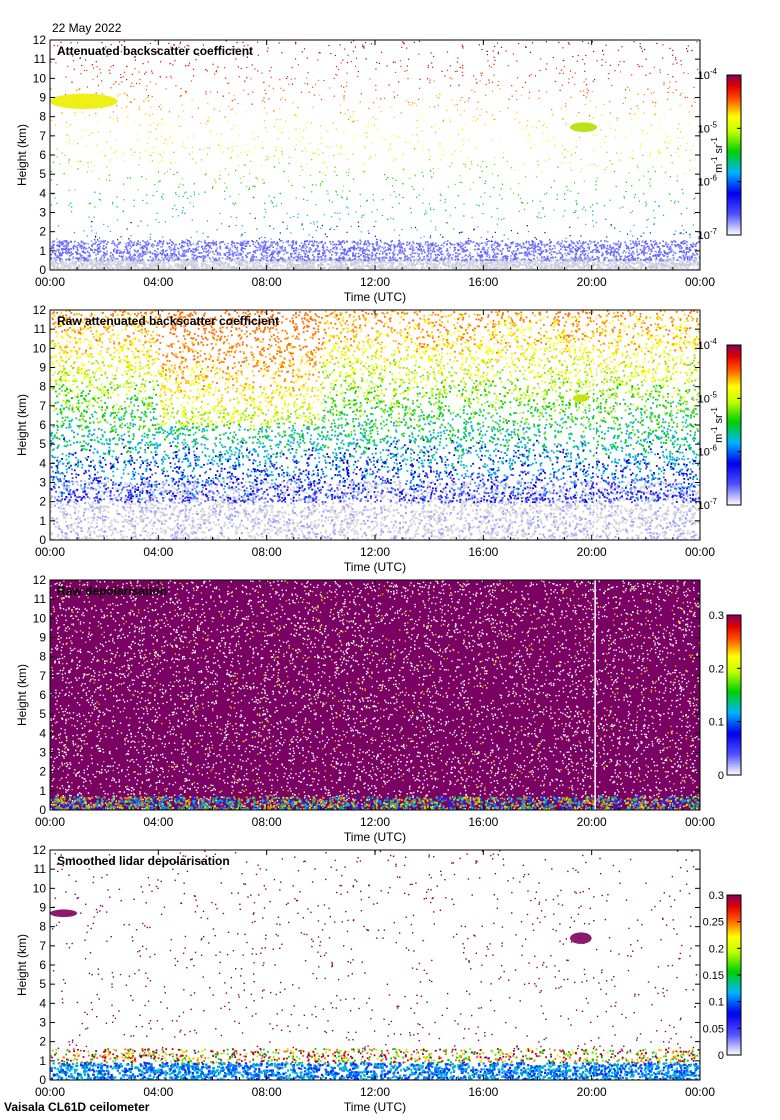  What do you see at coordinates (721, 1056) in the screenshot?
I see `colorbar-tick-label: 0` at bounding box center [721, 1056].